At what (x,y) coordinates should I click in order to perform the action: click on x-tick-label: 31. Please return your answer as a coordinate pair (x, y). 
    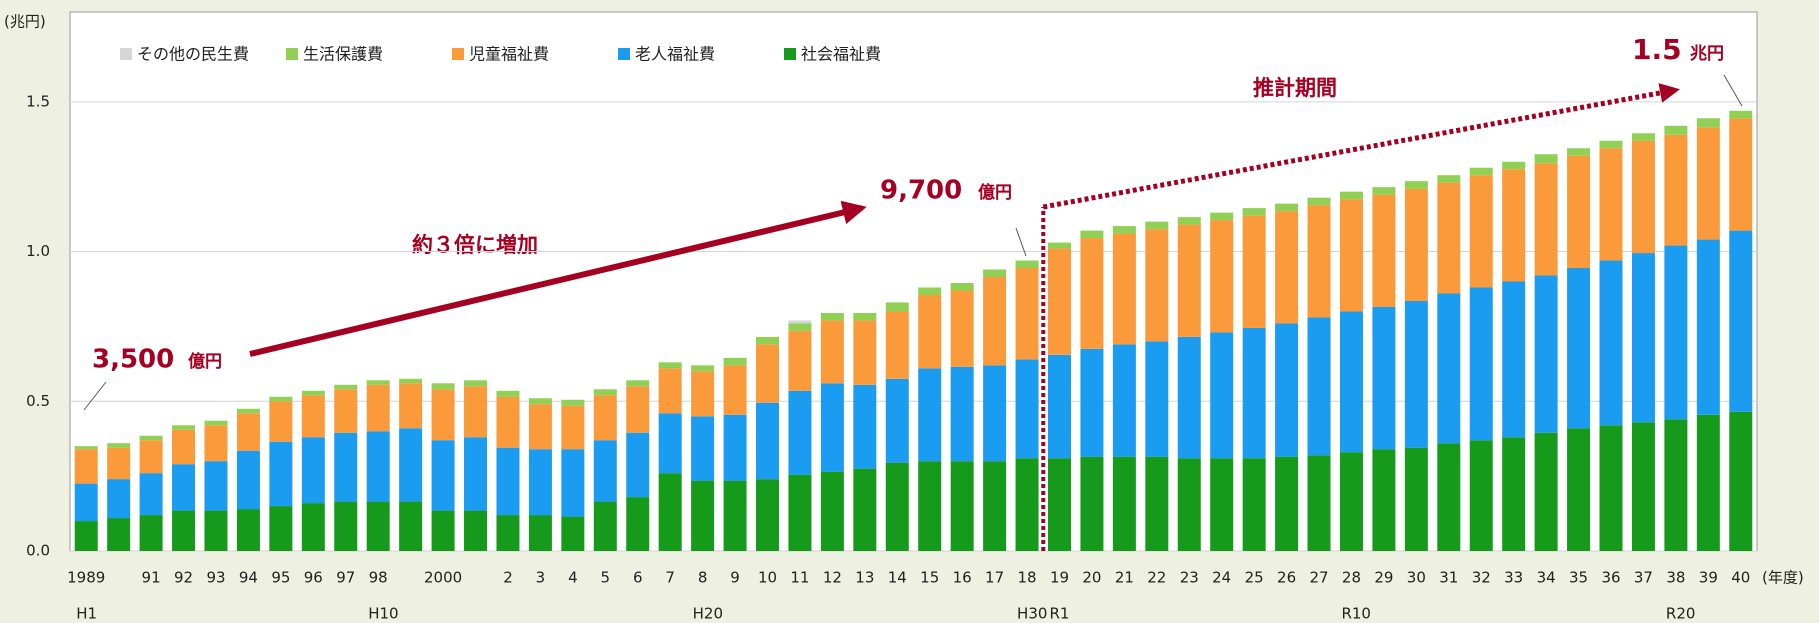
    Looking at the image, I should click on (1448, 578).